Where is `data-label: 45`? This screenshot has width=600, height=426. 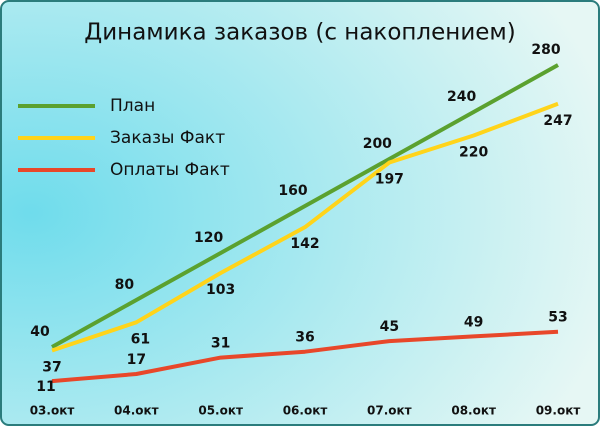 data-label: 45 is located at coordinates (389, 327).